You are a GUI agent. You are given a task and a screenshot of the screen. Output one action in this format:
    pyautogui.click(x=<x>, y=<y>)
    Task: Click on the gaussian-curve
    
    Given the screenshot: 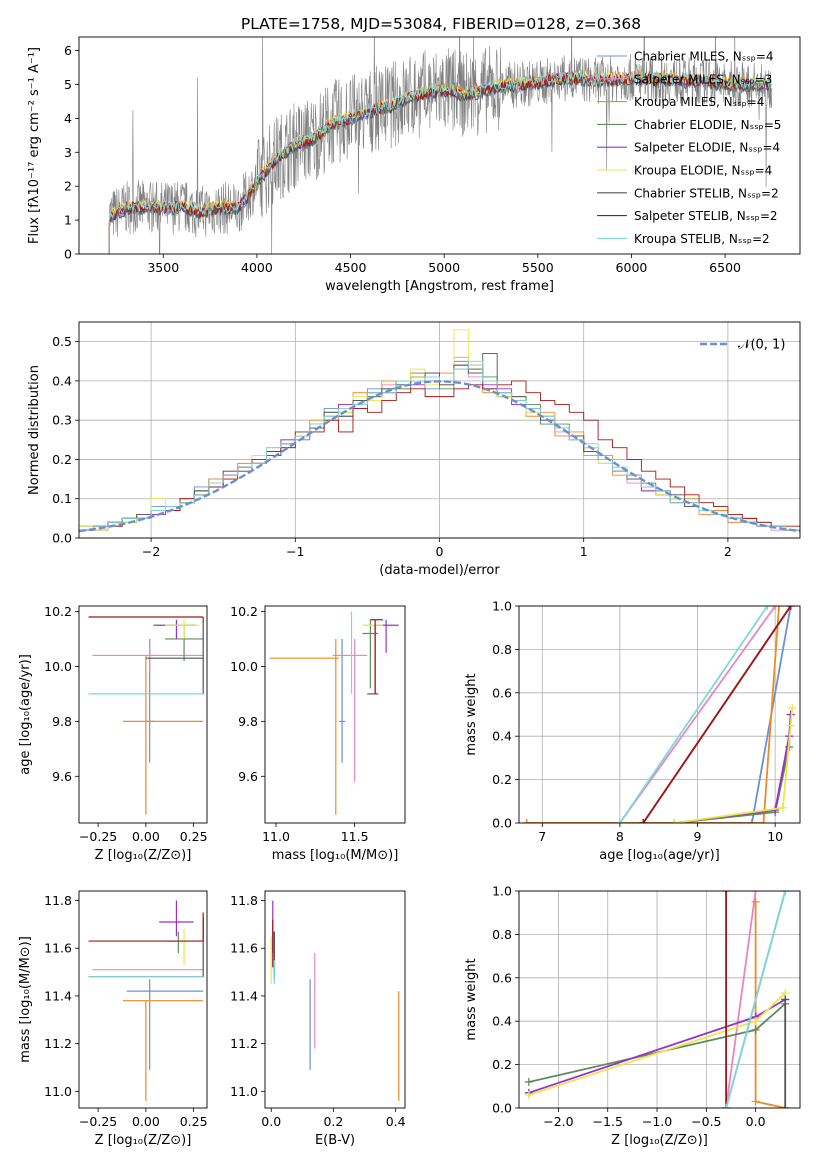 What is the action you would take?
    pyautogui.click(x=439, y=456)
    